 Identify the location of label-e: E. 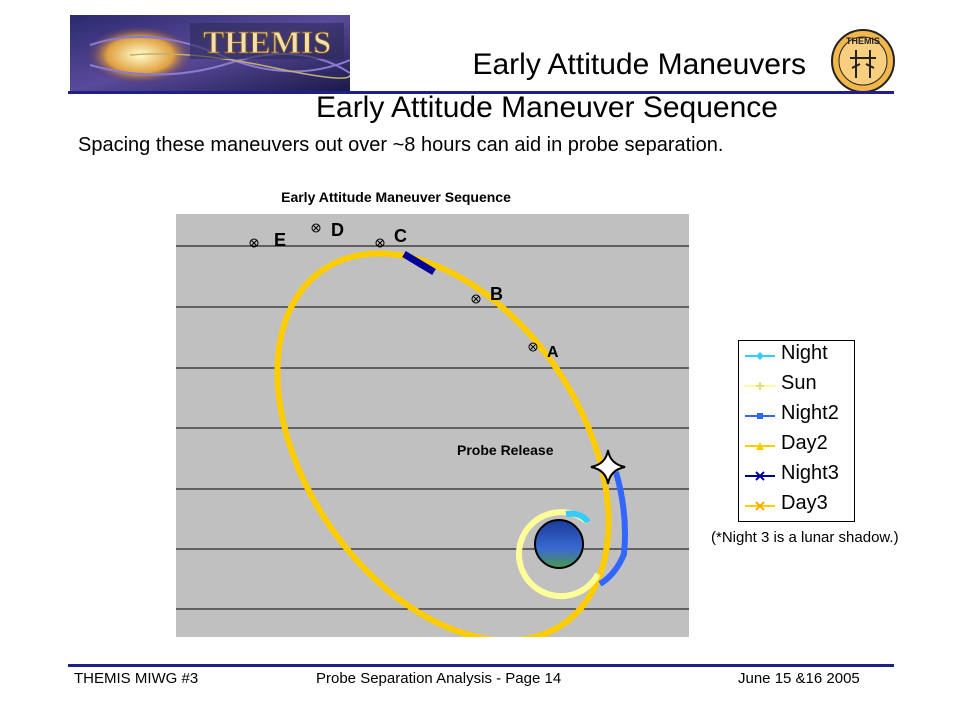
(280, 240).